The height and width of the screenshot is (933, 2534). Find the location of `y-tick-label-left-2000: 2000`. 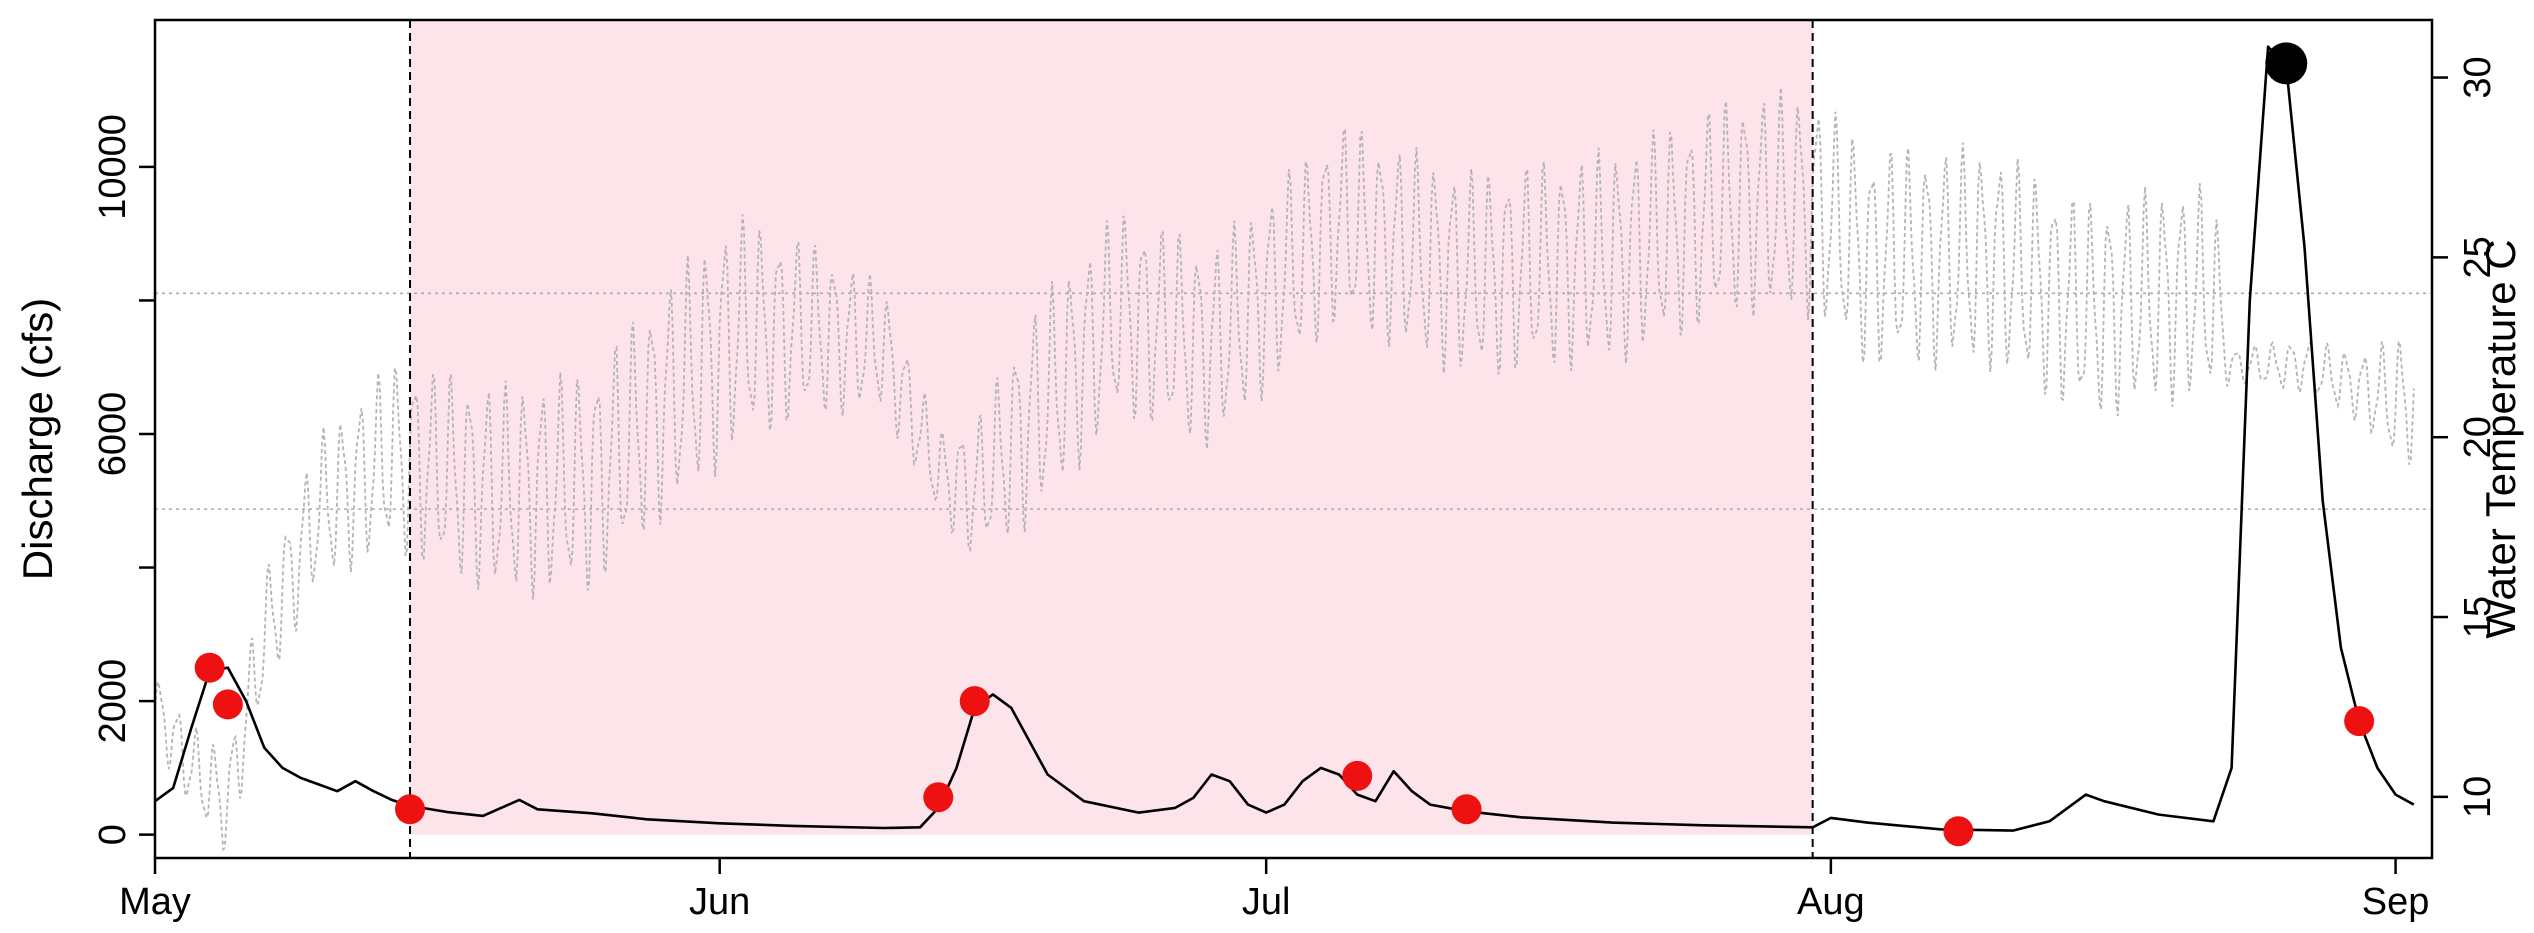

y-tick-label-left-2000: 2000 is located at coordinates (113, 701).